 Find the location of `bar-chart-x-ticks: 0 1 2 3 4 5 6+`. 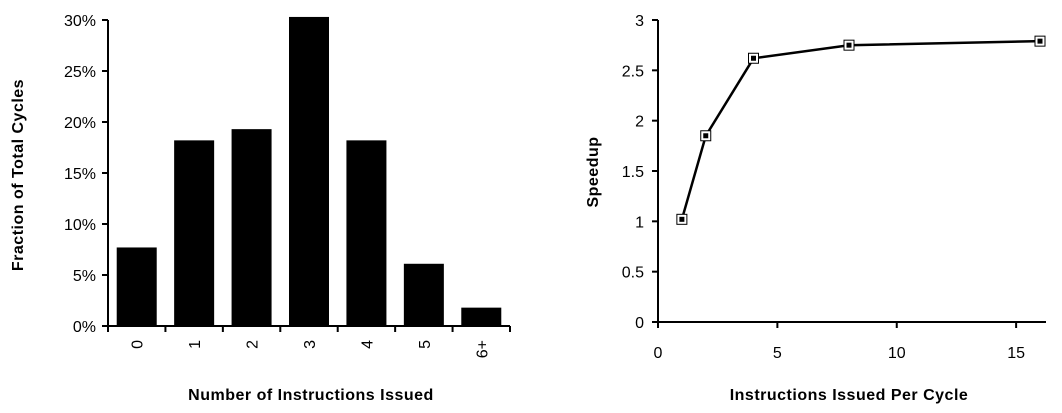

bar-chart-x-ticks: 0 1 2 3 4 5 6+ is located at coordinates (309, 342).